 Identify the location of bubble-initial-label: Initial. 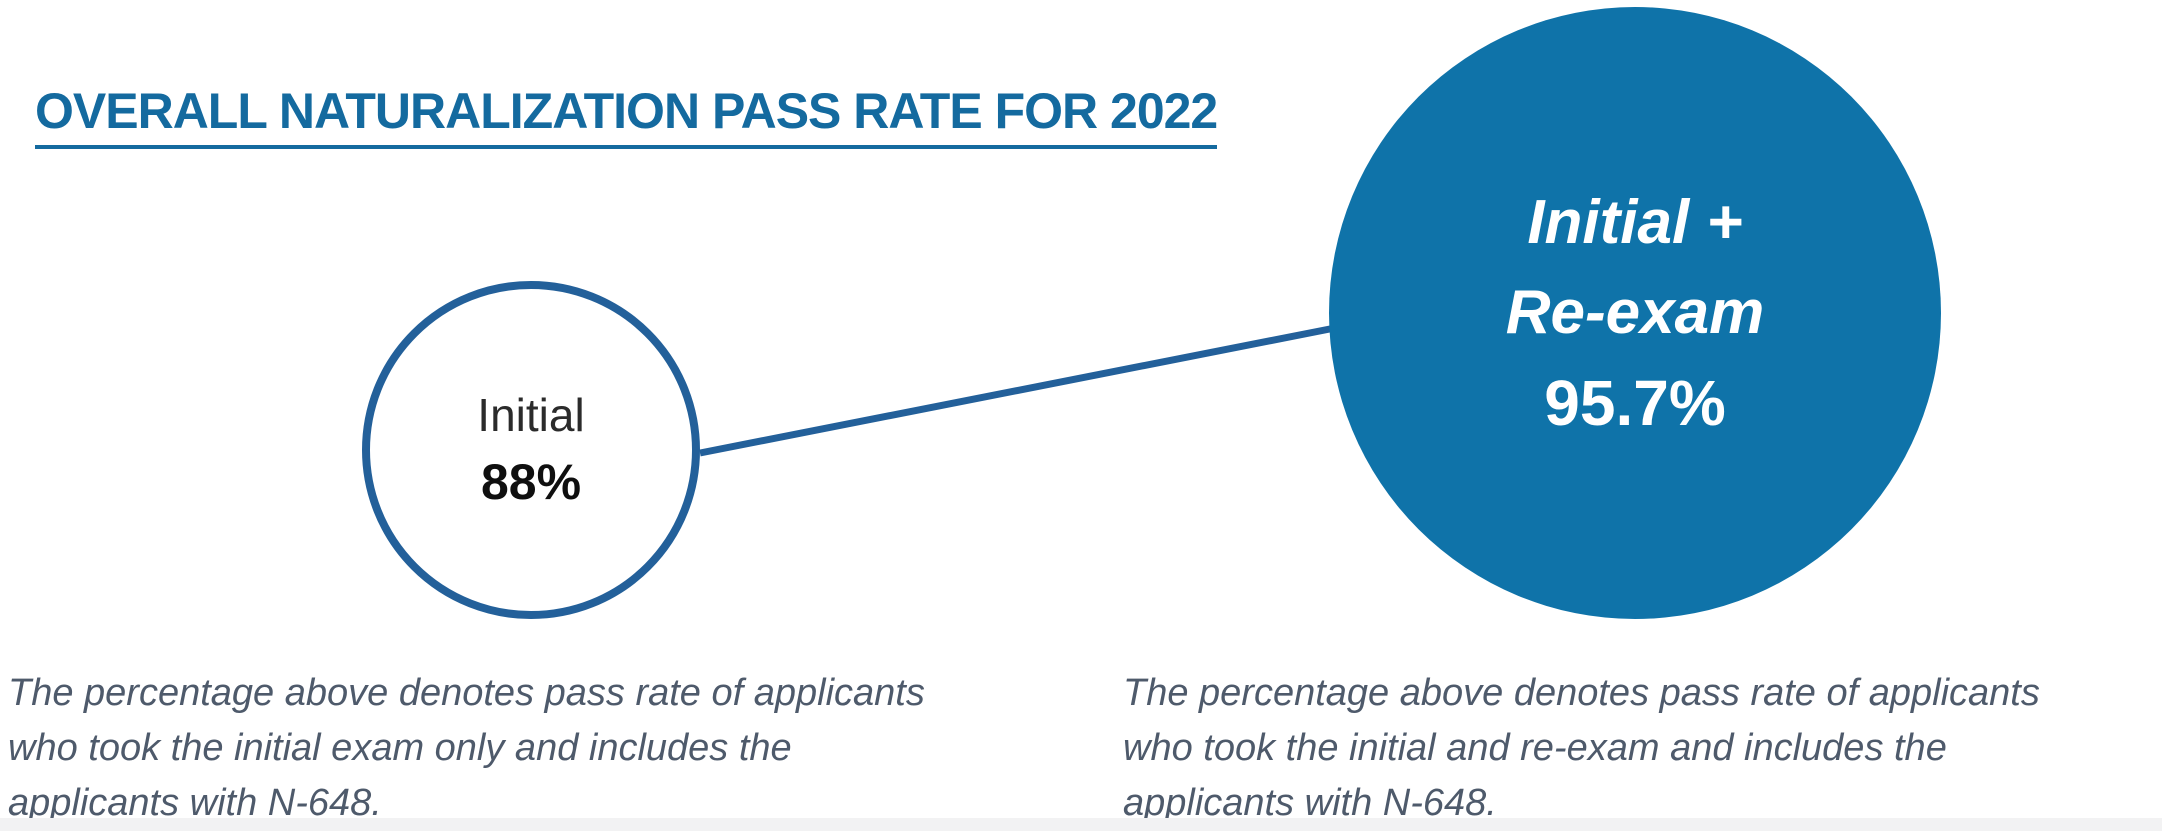
(531, 415).